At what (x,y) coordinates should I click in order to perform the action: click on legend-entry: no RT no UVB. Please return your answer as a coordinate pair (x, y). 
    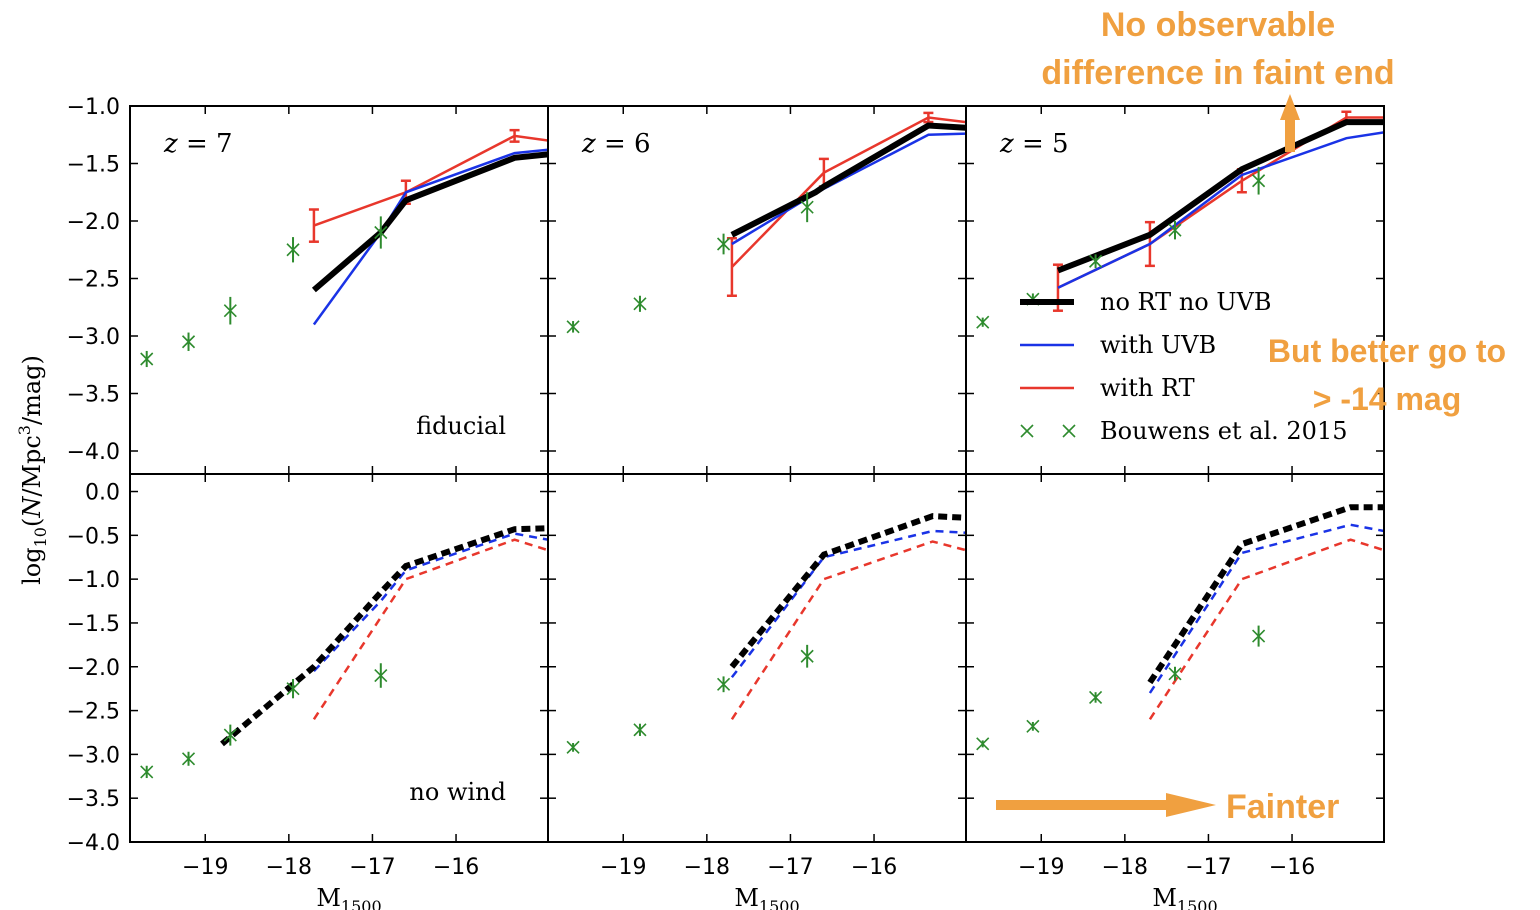
    Looking at the image, I should click on (1146, 302).